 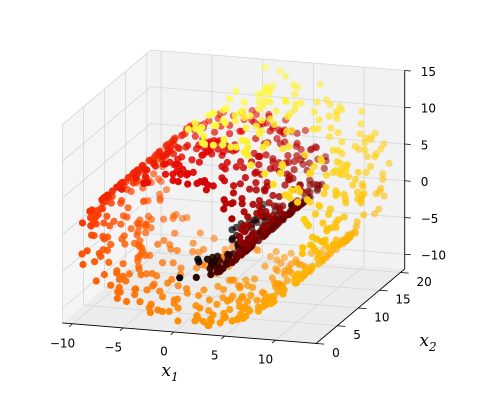 I want to click on x-tick-label: 10, so click(x=265, y=360).